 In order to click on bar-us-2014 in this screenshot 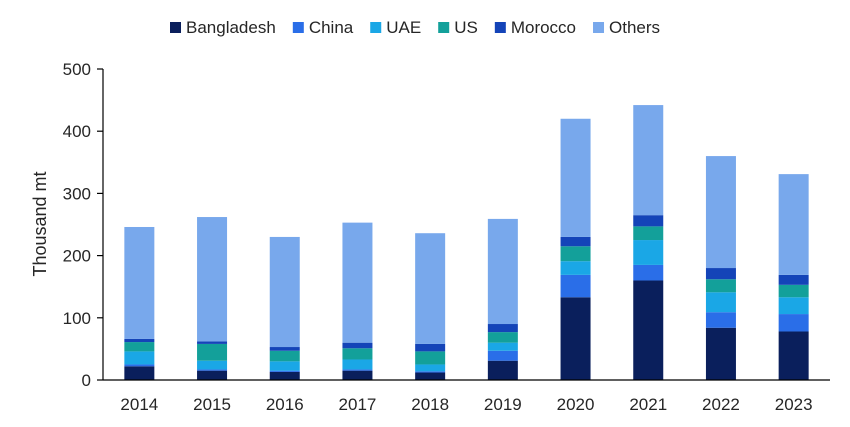, I will do `click(139, 347)`.